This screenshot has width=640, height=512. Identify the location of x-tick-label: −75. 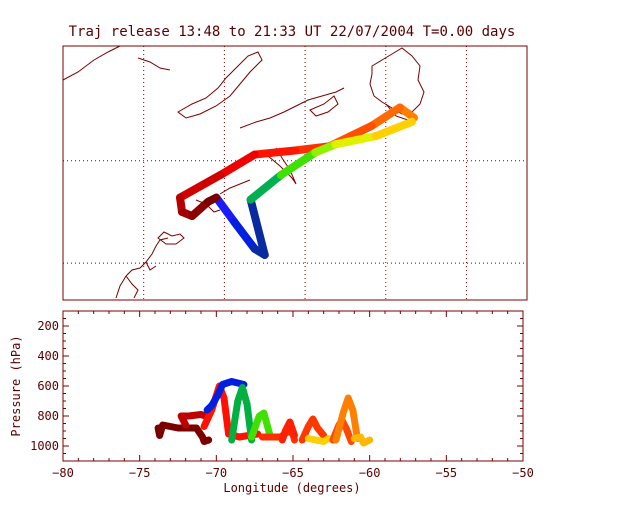
(140, 473).